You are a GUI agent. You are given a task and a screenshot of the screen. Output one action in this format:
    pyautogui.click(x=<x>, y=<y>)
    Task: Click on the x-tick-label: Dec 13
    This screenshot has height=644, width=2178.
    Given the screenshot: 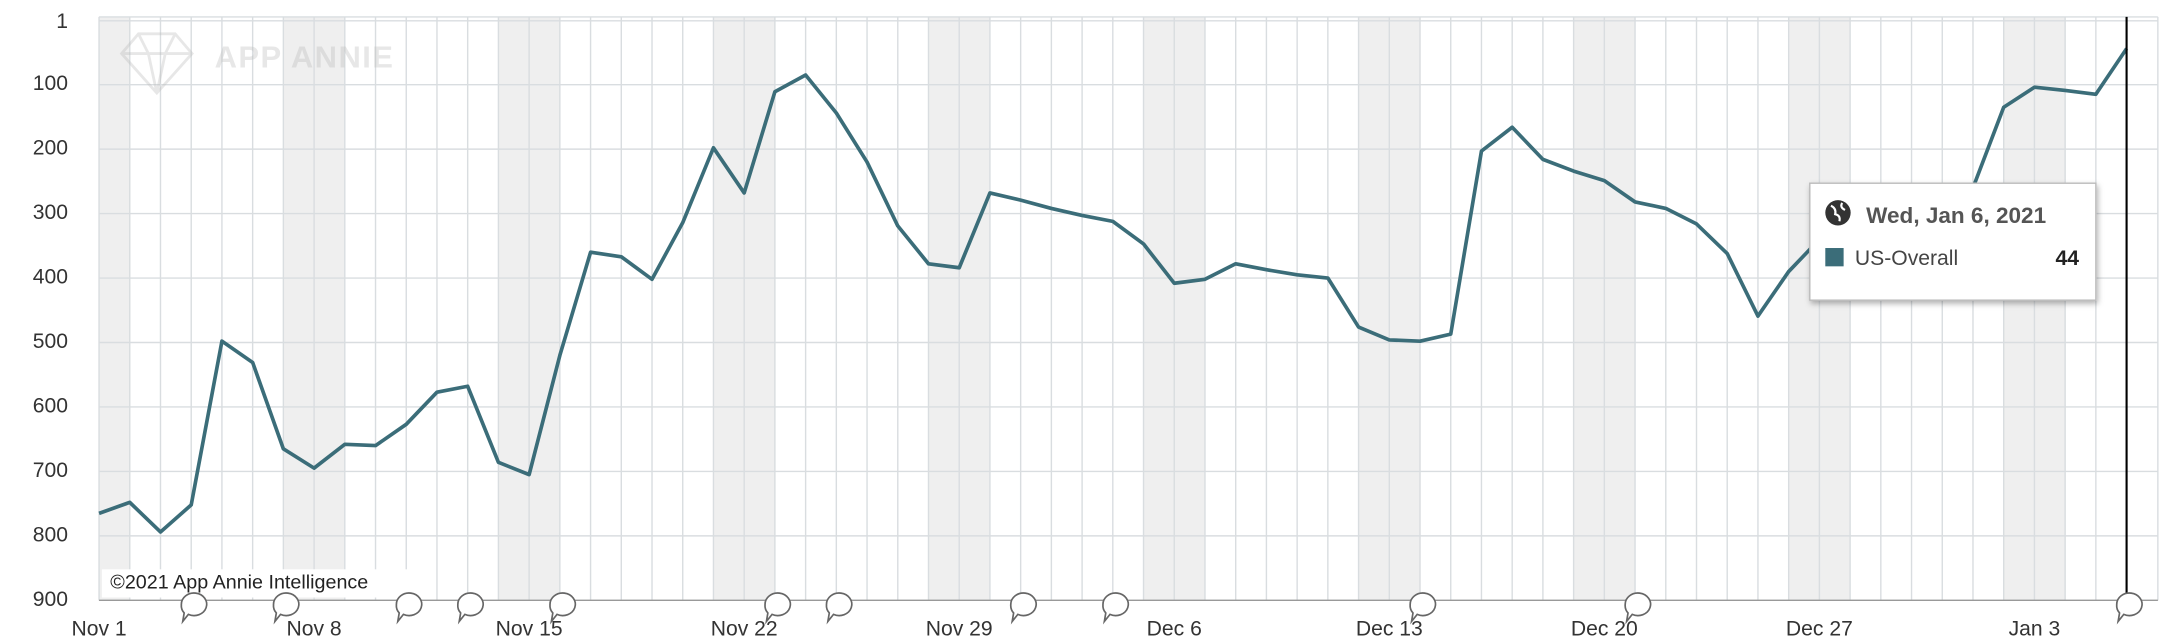 What is the action you would take?
    pyautogui.click(x=1389, y=628)
    